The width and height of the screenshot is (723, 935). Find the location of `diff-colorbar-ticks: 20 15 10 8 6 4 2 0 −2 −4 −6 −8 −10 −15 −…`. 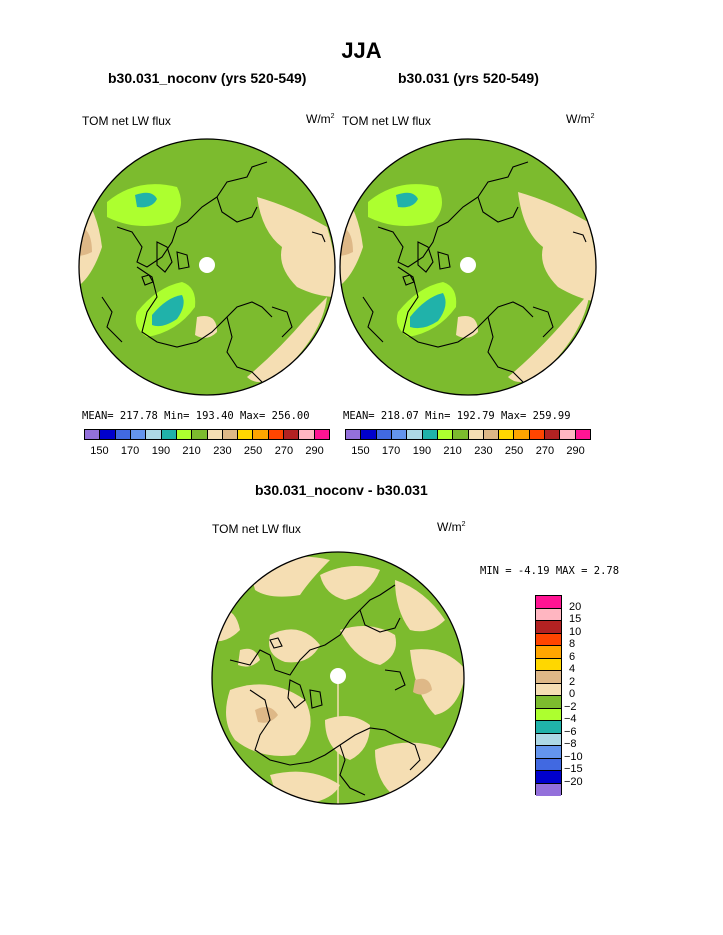

diff-colorbar-ticks: 20 15 10 8 6 4 2 0 −2 −4 −6 −8 −10 −15 −… is located at coordinates (585, 695).